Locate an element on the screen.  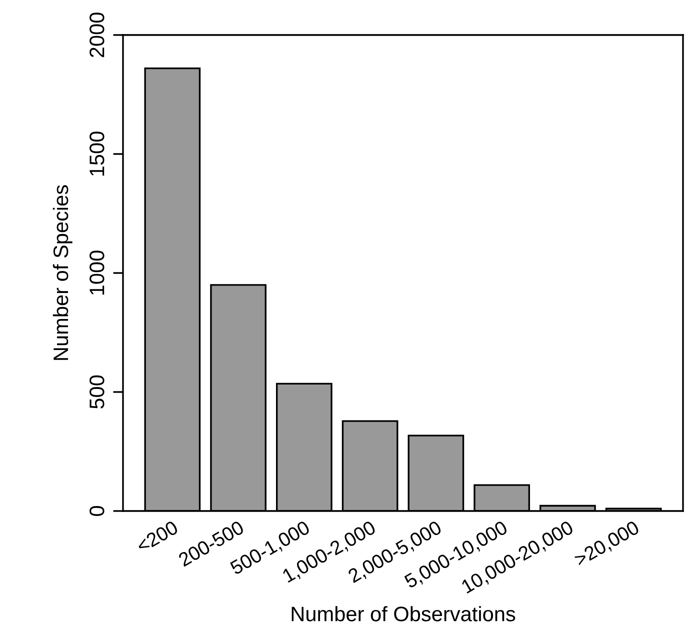
y-tick-label: 0 is located at coordinates (97, 511).